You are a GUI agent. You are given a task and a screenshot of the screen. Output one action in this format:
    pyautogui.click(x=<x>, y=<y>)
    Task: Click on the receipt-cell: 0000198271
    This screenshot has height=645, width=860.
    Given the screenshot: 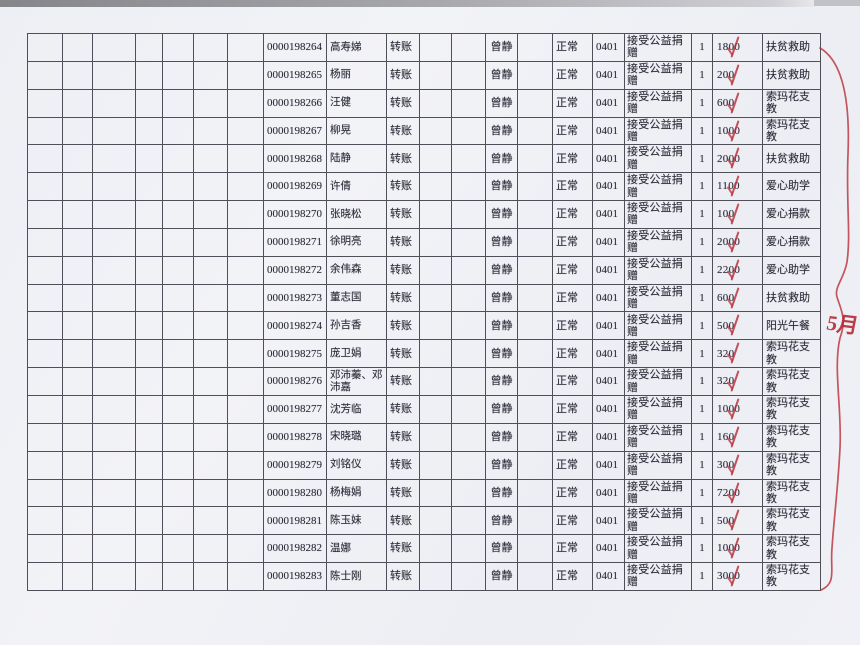 What is the action you would take?
    pyautogui.click(x=295, y=242)
    